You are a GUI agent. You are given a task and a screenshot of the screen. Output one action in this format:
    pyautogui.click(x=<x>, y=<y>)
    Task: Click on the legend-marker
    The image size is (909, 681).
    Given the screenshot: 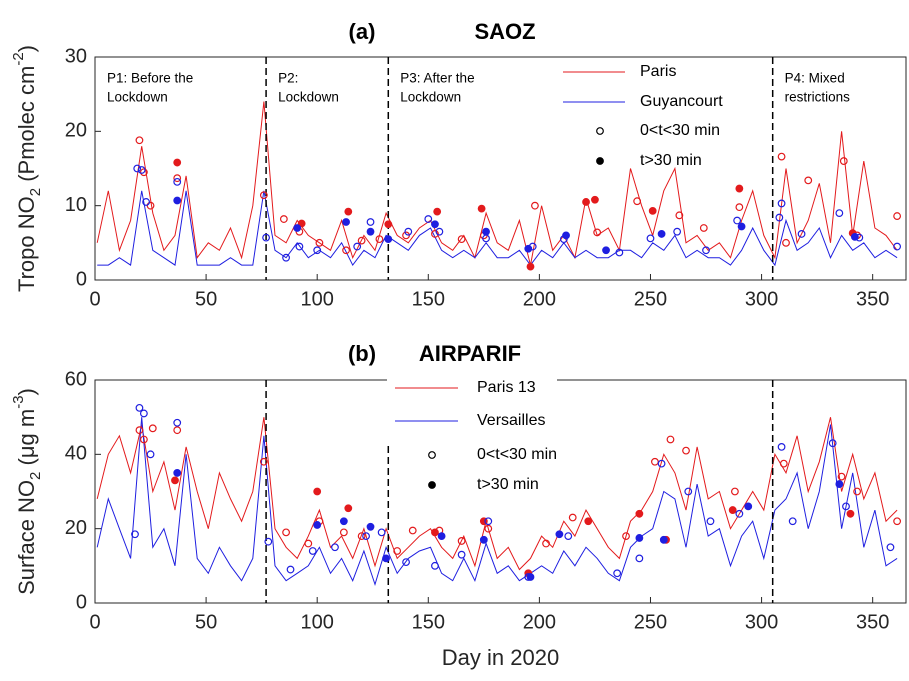 What is the action you would take?
    pyautogui.click(x=600, y=131)
    